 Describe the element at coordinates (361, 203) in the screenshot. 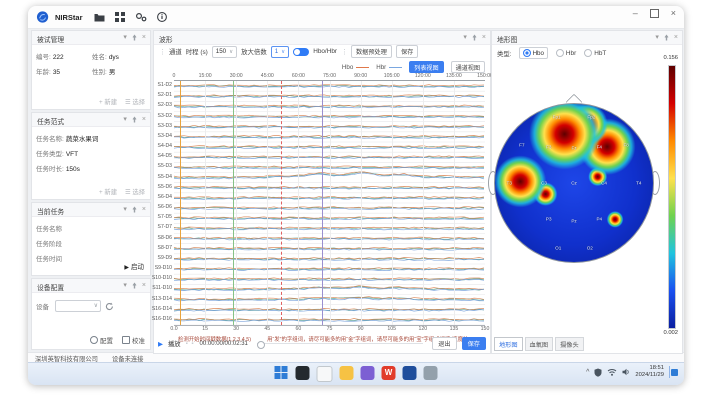

I see `gridline-vertical` at that location.